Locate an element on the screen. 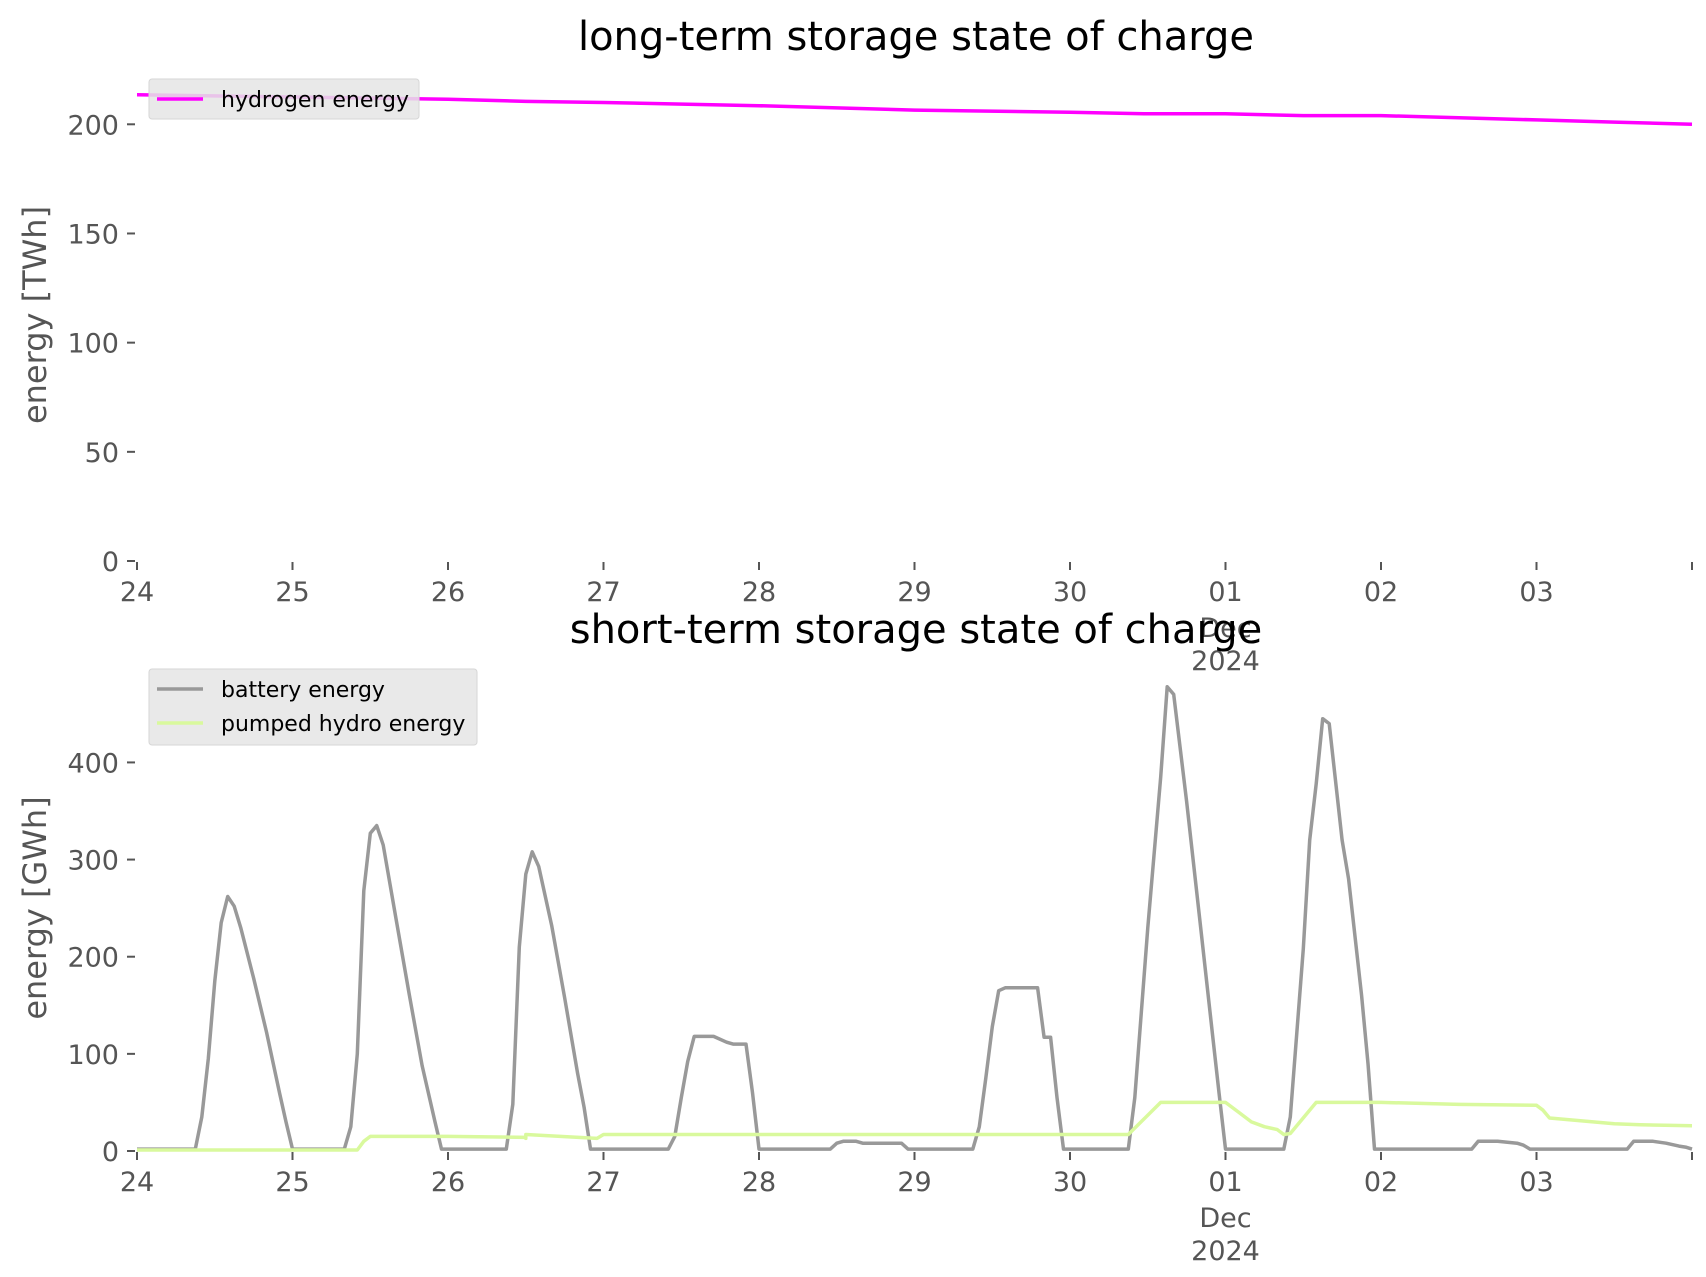 This screenshot has width=1706, height=1277. chart-title-short-term: short-term storage state of charge is located at coordinates (916, 630).